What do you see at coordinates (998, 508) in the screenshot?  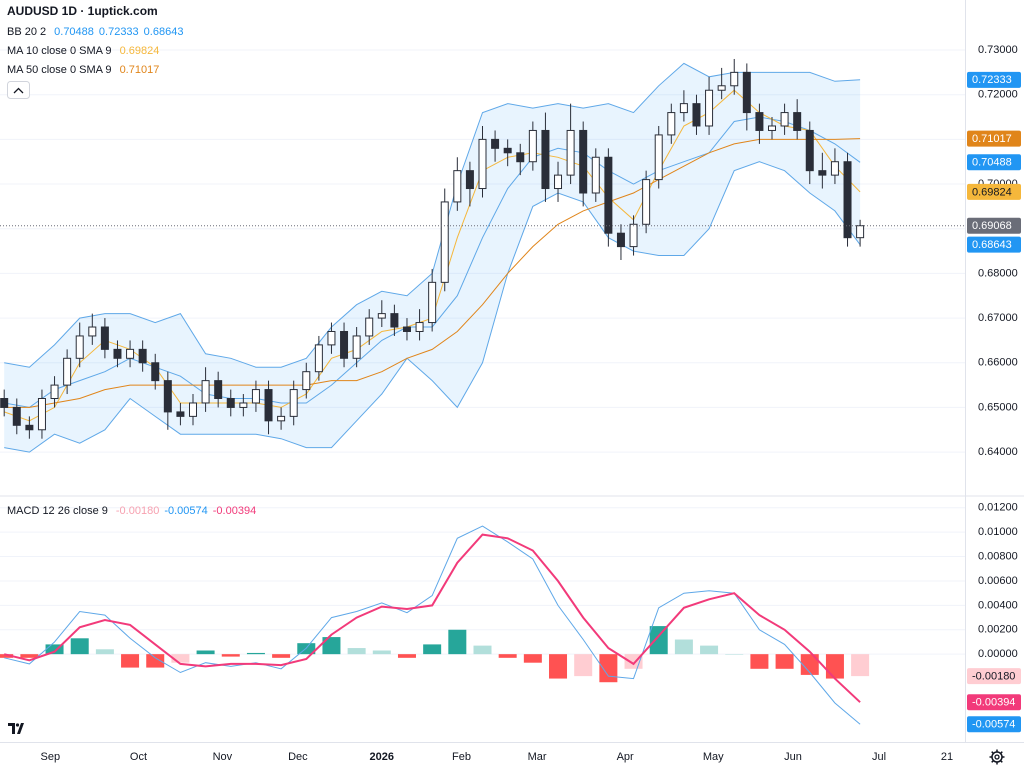 I see `y-tick-label: 0.01200` at bounding box center [998, 508].